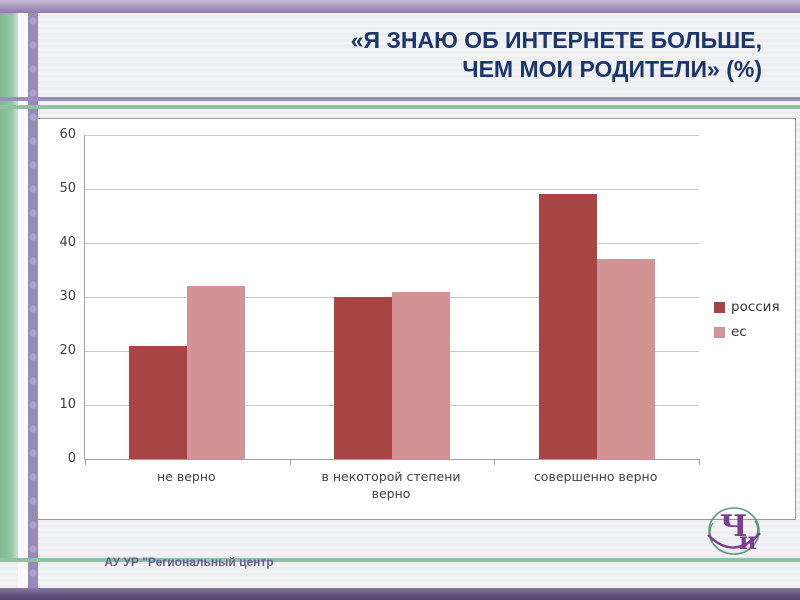 Image resolution: width=800 pixels, height=600 pixels. I want to click on y-tick-label: 60, so click(67, 134).